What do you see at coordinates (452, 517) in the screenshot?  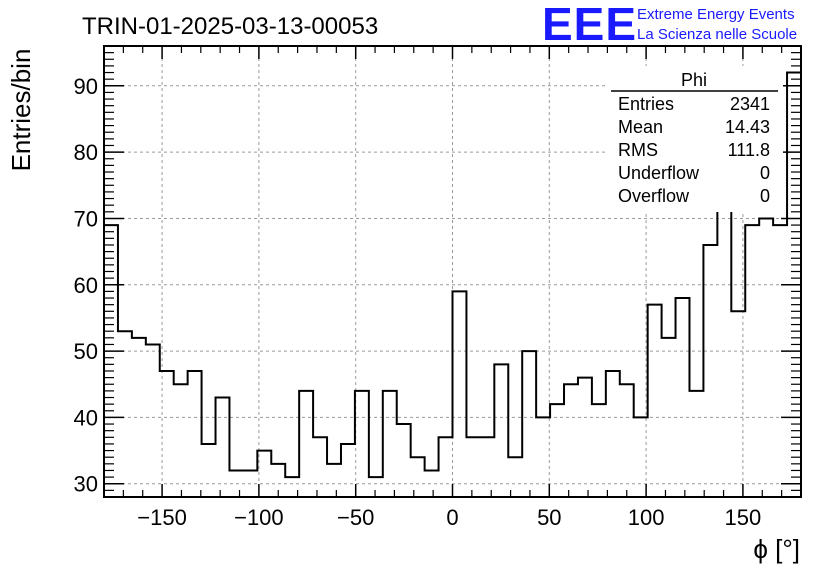 I see `x-tick-label: 0` at bounding box center [452, 517].